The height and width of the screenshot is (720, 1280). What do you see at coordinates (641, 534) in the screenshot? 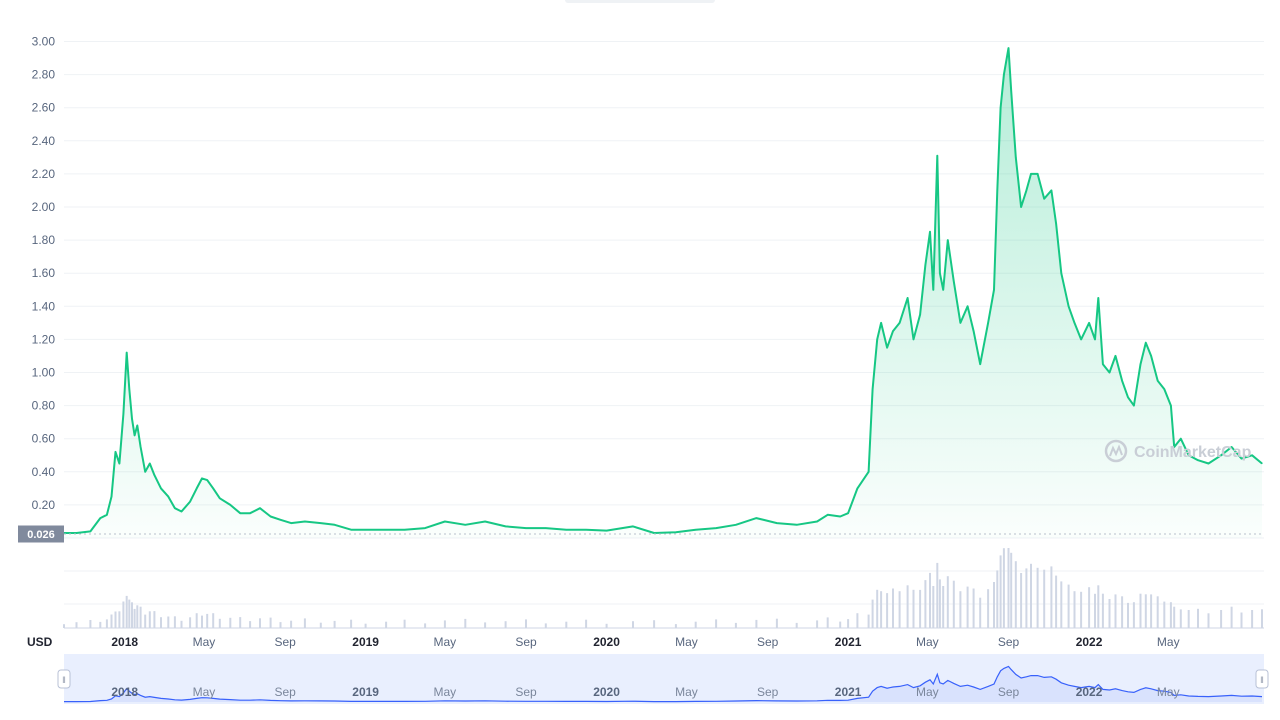
I see `current-price-marker: 0.026` at bounding box center [641, 534].